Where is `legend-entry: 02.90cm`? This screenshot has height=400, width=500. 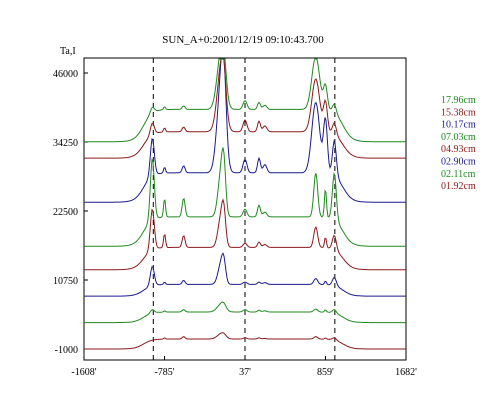
legend-entry: 02.90cm is located at coordinates (458, 162).